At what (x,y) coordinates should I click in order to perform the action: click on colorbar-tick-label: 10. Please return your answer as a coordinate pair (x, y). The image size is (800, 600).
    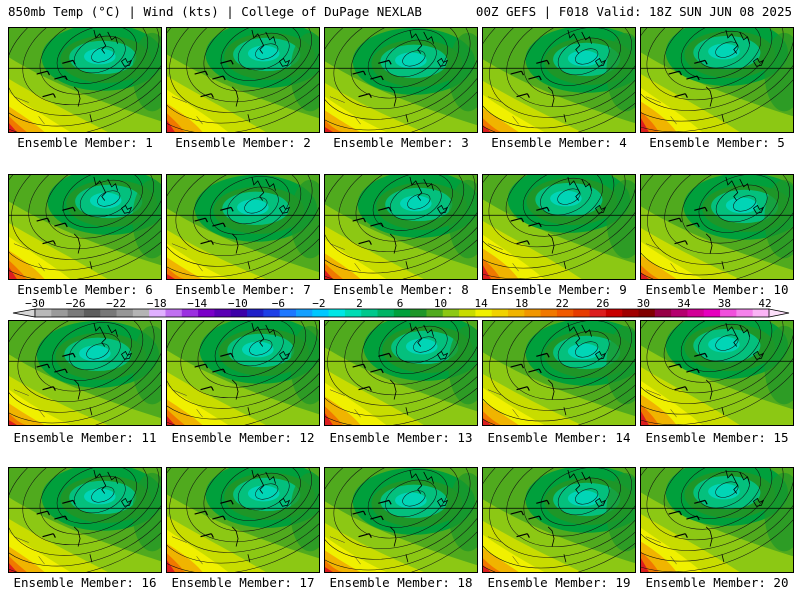
    Looking at the image, I should click on (440, 303).